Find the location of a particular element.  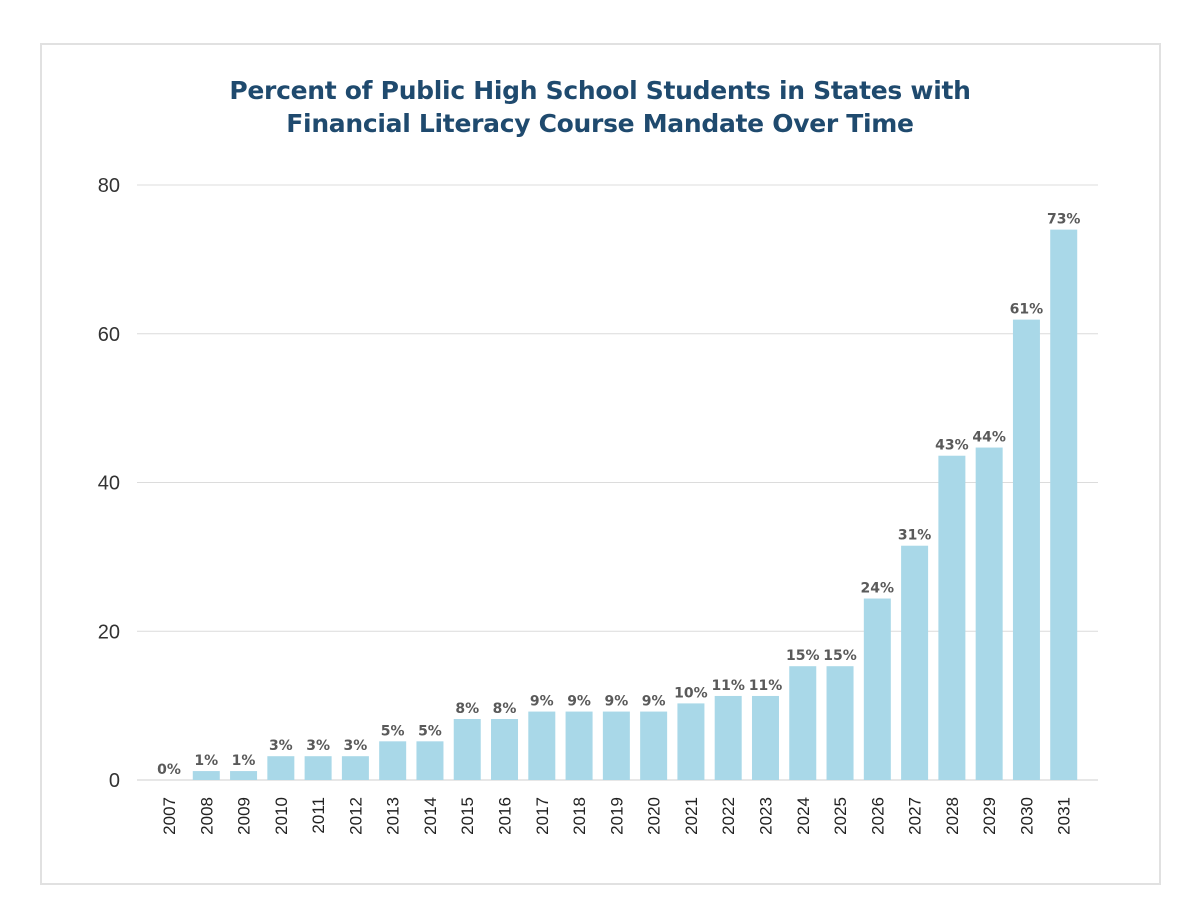

bar-2022 is located at coordinates (728, 737).